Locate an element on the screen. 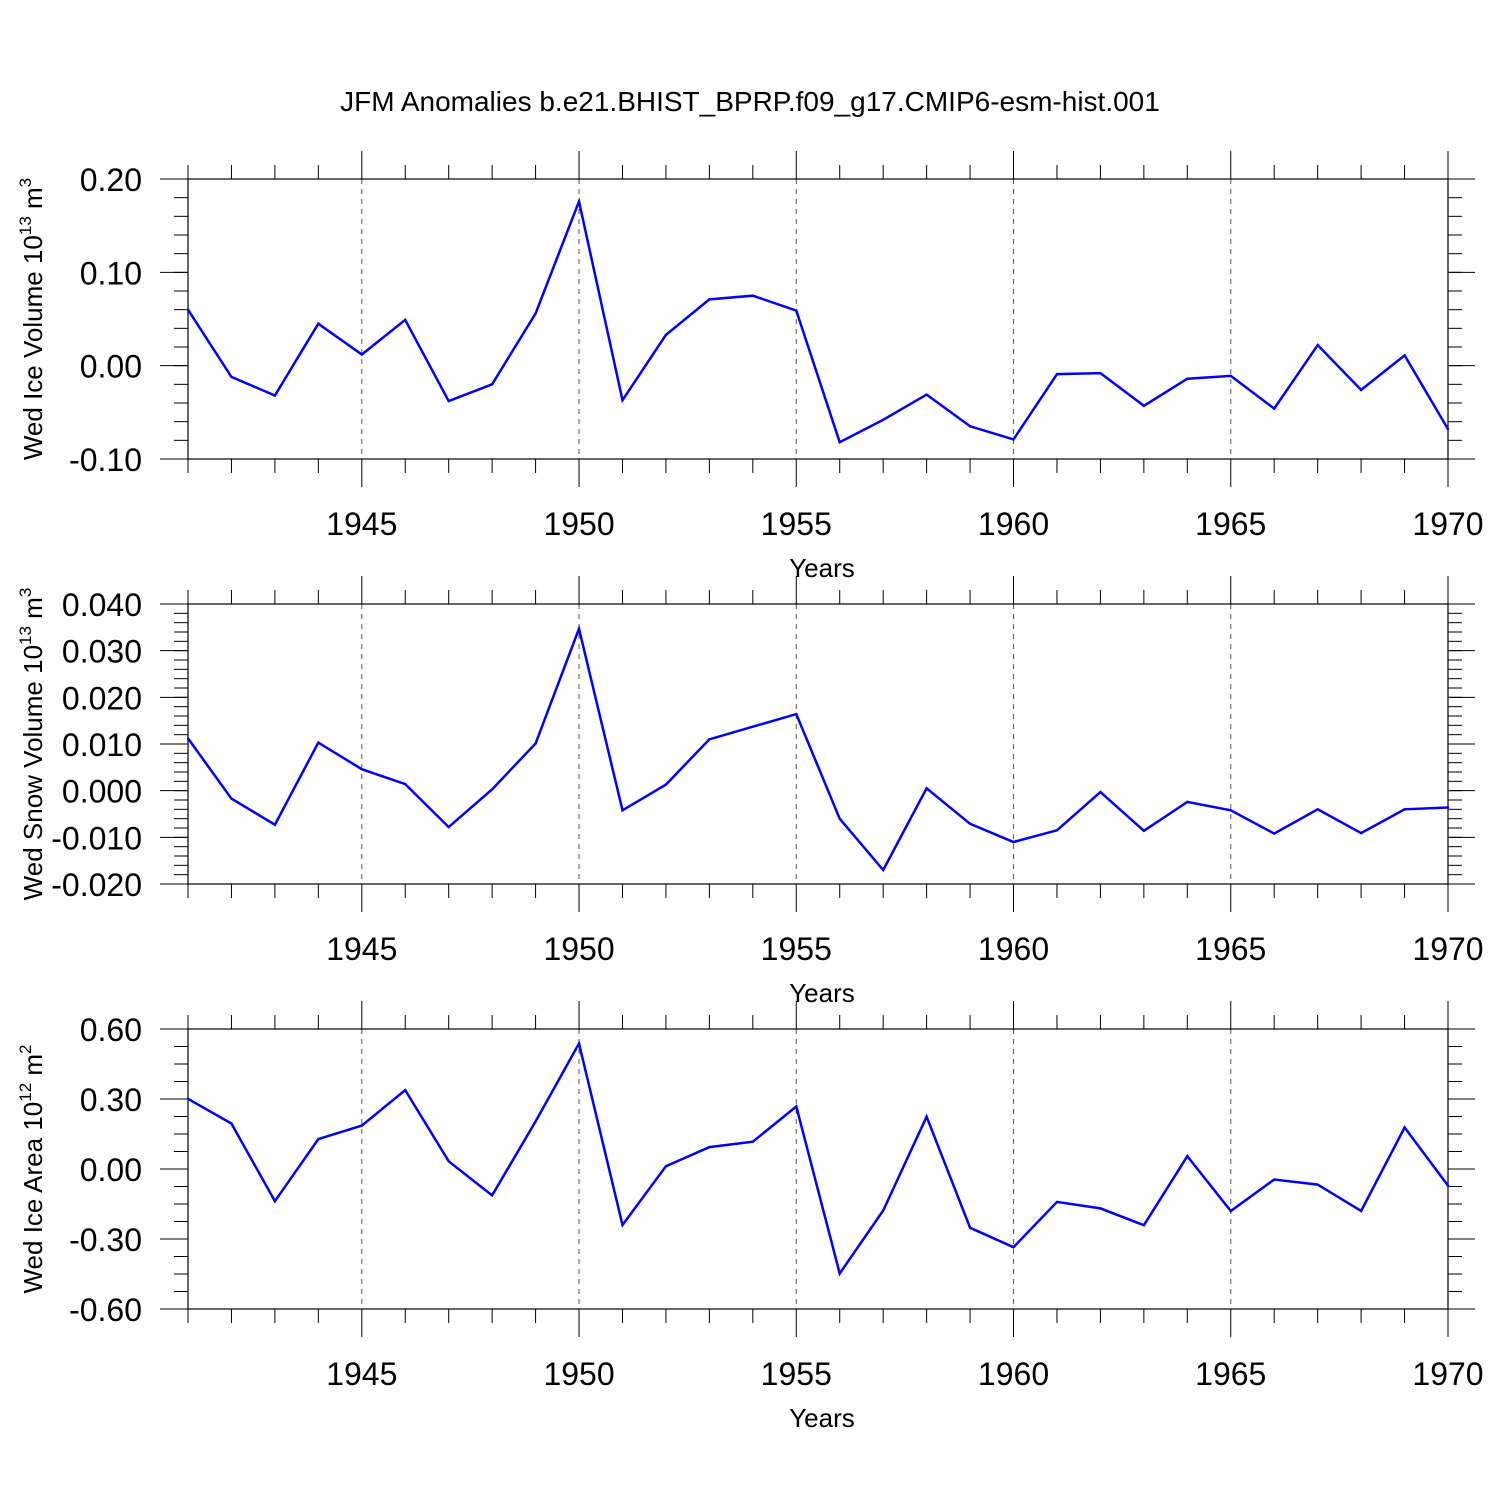  y-axis-label: Wed Ice Area 1012 m2 is located at coordinates (32, 1168).